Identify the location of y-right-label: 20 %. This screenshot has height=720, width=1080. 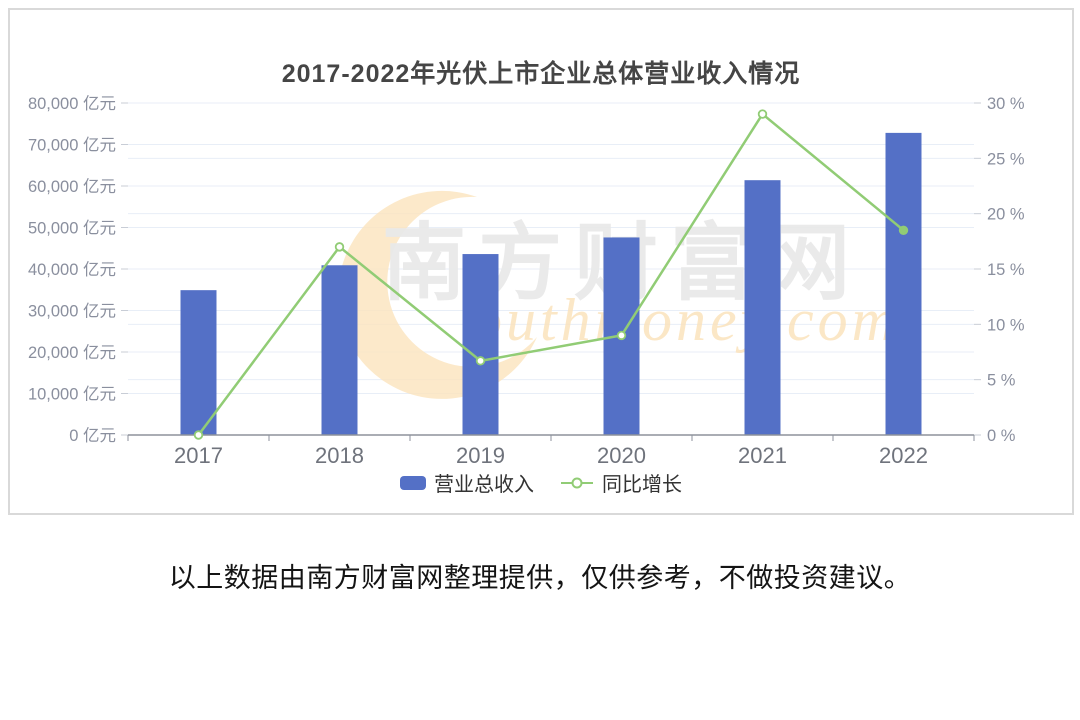
(1006, 215).